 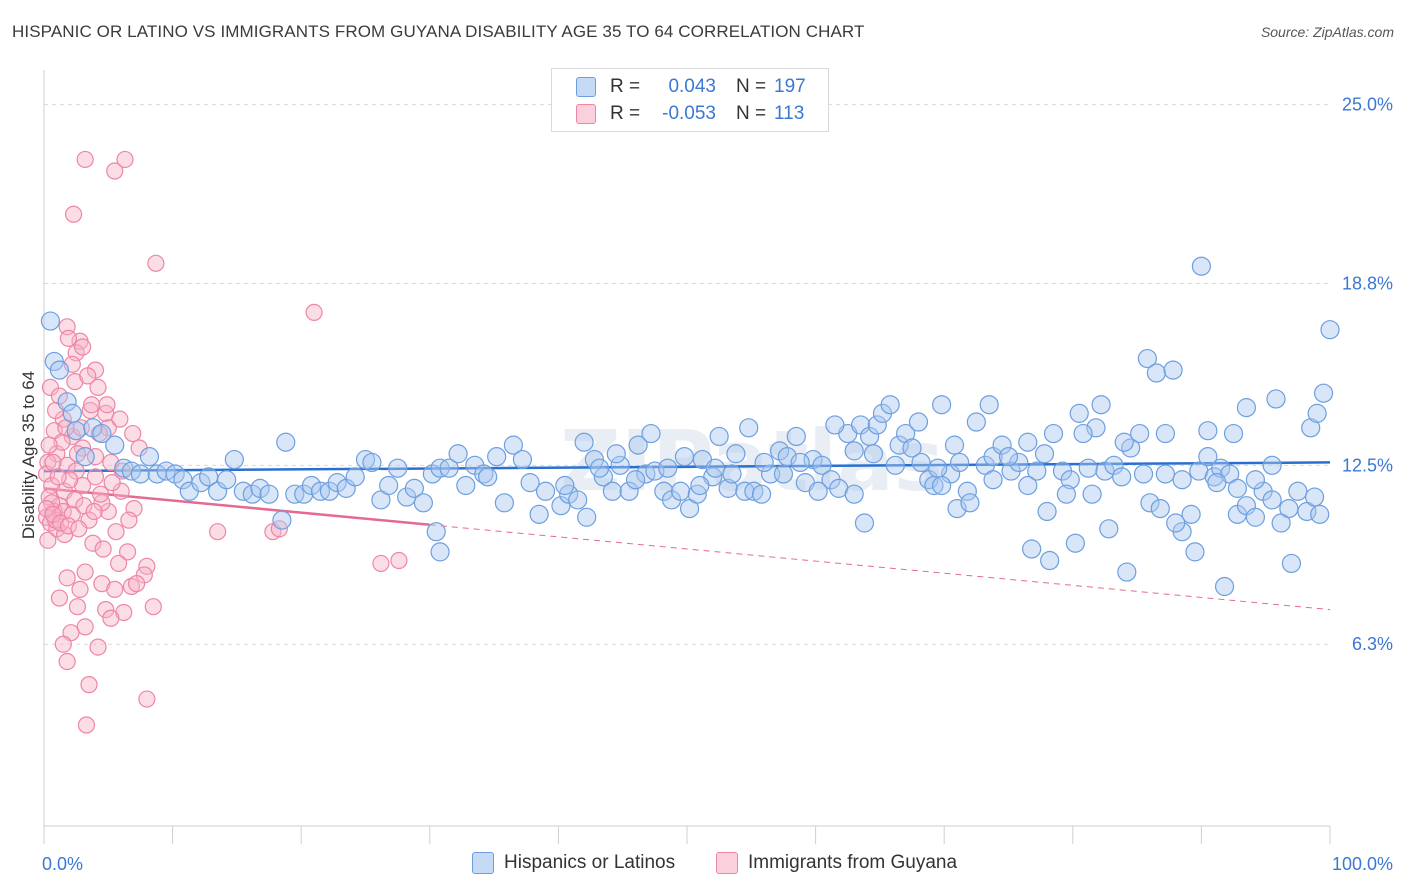 I want to click on bottom-legend-swatch-blue, so click(x=483, y=863).